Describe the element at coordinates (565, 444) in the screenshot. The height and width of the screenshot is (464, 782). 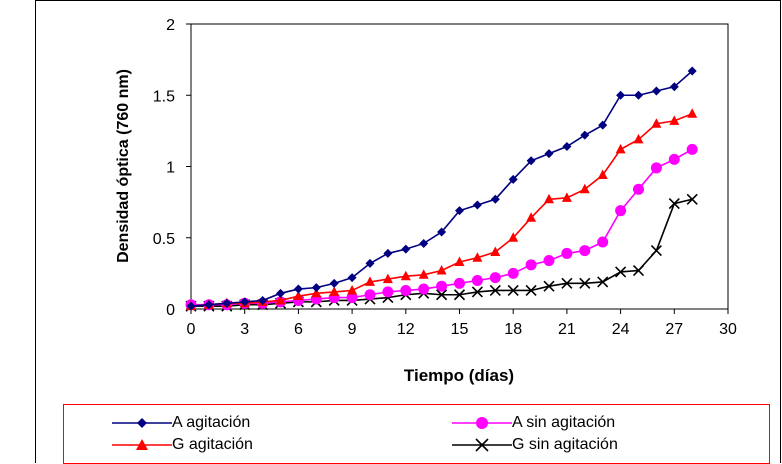
I see `legend-label: G sin agitación` at that location.